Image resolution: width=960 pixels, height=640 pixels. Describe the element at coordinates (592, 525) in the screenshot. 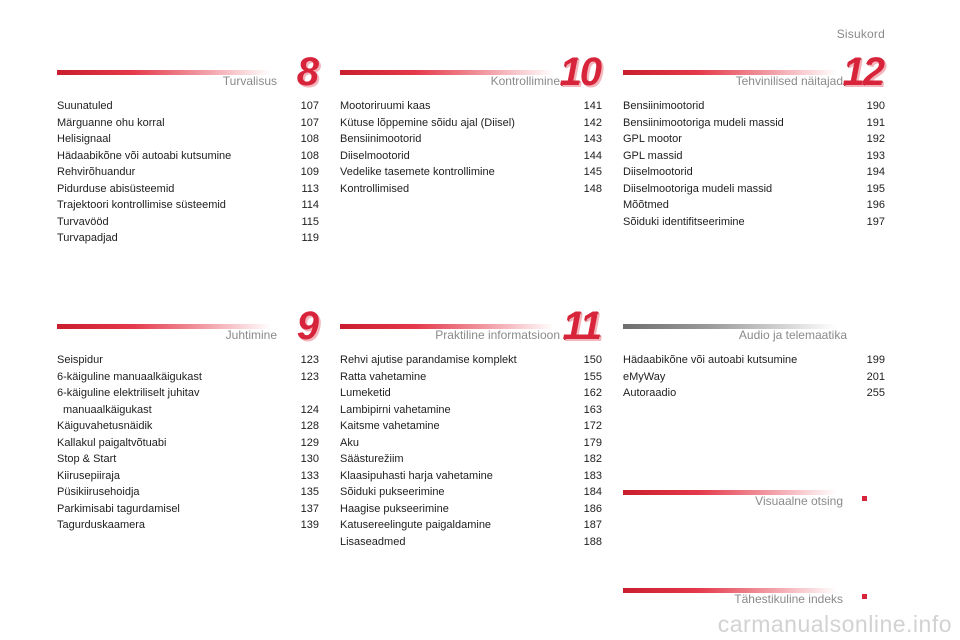

I see `toc-entry-page-number: 187` at that location.